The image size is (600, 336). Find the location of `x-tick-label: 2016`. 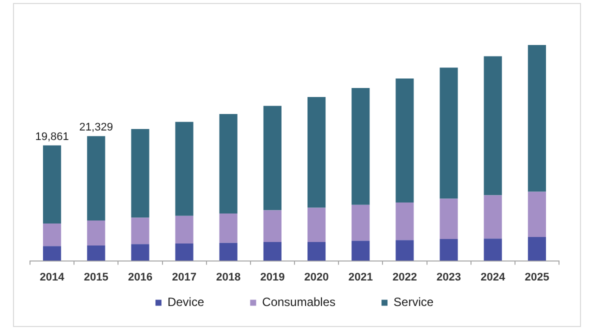

x-tick-label: 2016 is located at coordinates (140, 277).